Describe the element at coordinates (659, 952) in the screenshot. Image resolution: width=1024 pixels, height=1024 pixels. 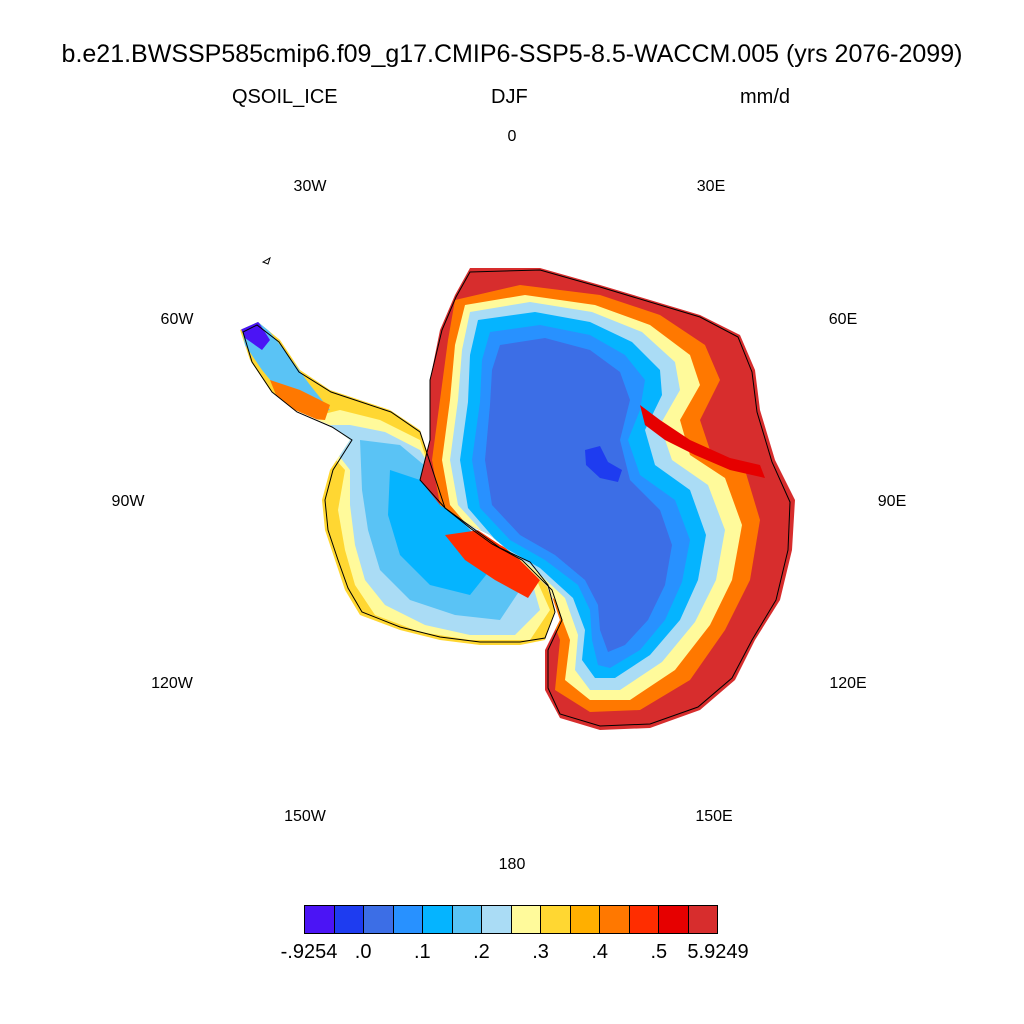
I see `colorbar-label: .5` at that location.